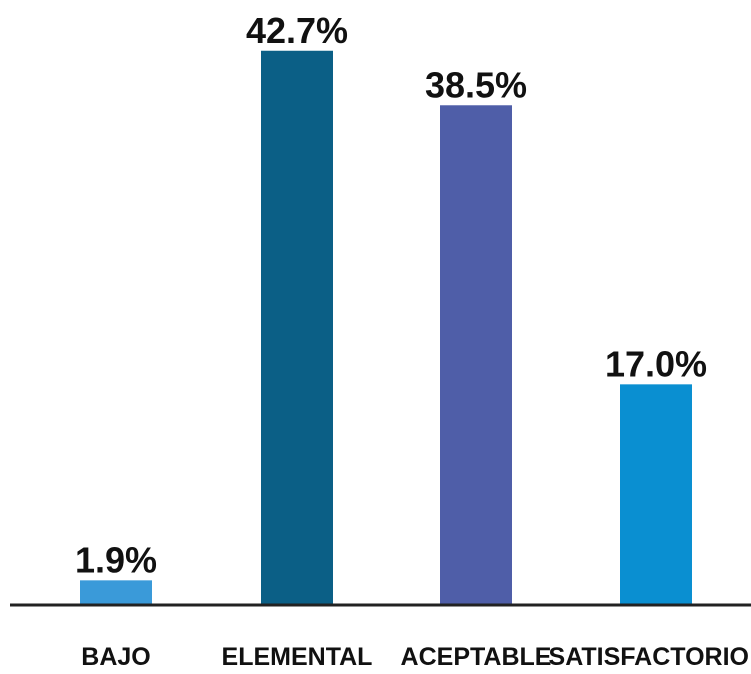 This screenshot has height=674, width=751. Describe the element at coordinates (297, 327) in the screenshot. I see `bar-elemental` at that location.